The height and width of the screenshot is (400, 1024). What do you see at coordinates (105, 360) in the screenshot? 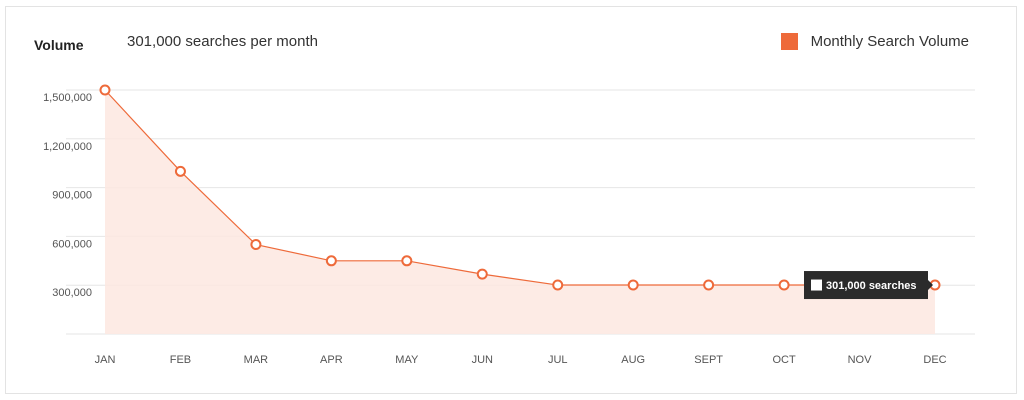
I see `x-tick-label: JAN` at bounding box center [105, 360].